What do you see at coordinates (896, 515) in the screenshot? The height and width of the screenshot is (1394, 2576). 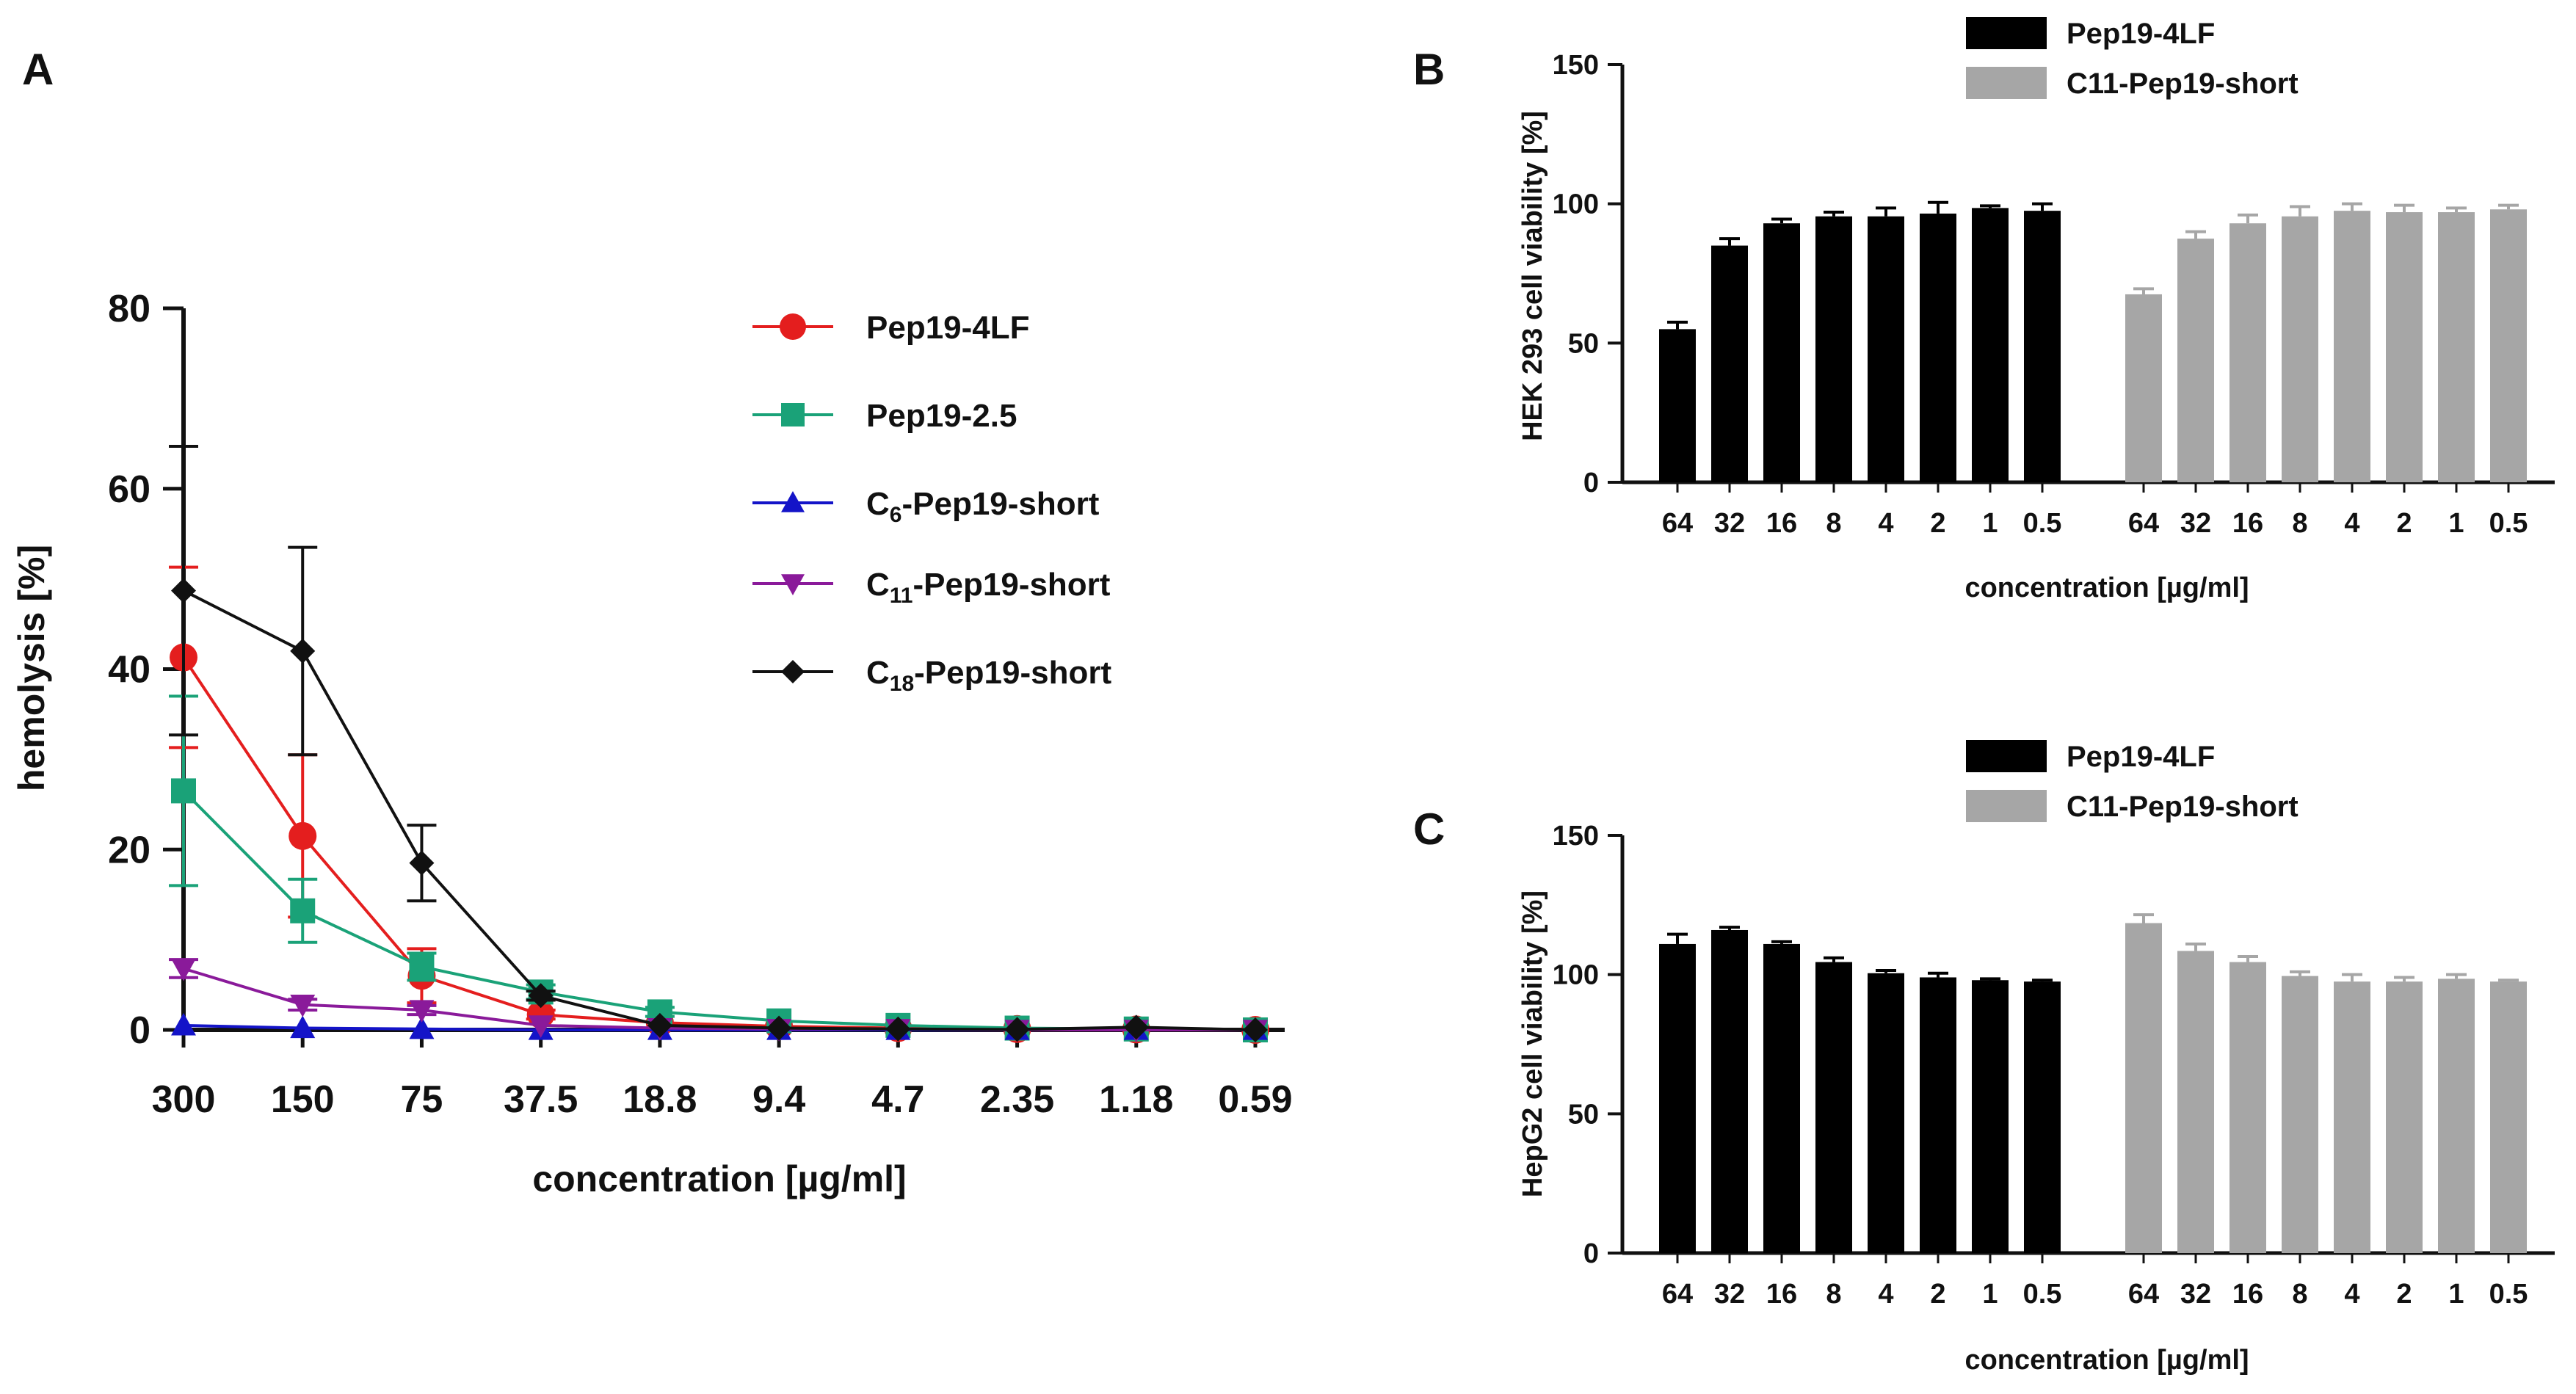 I see `legend-label-subscript: 6` at bounding box center [896, 515].